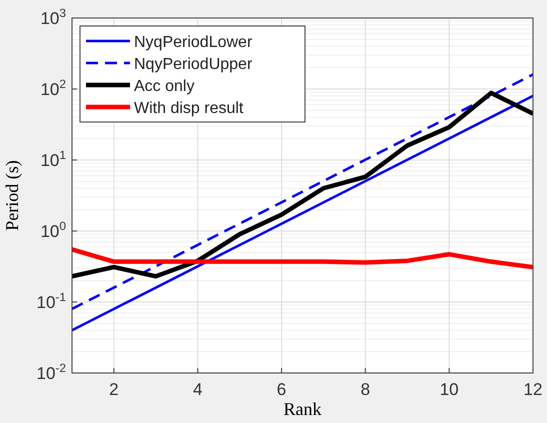 The height and width of the screenshot is (423, 547). Describe the element at coordinates (51, 301) in the screenshot. I see `y-tick-label: 10$^{-1}$` at that location.